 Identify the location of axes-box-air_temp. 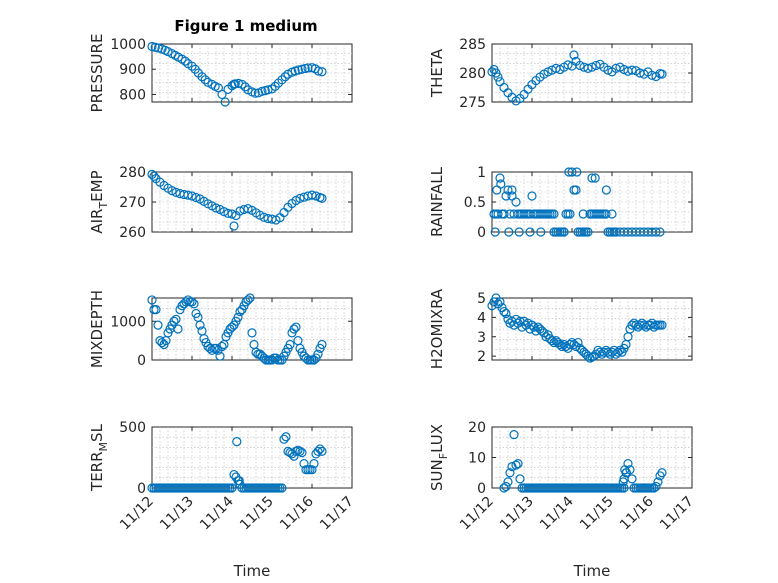
(252, 202).